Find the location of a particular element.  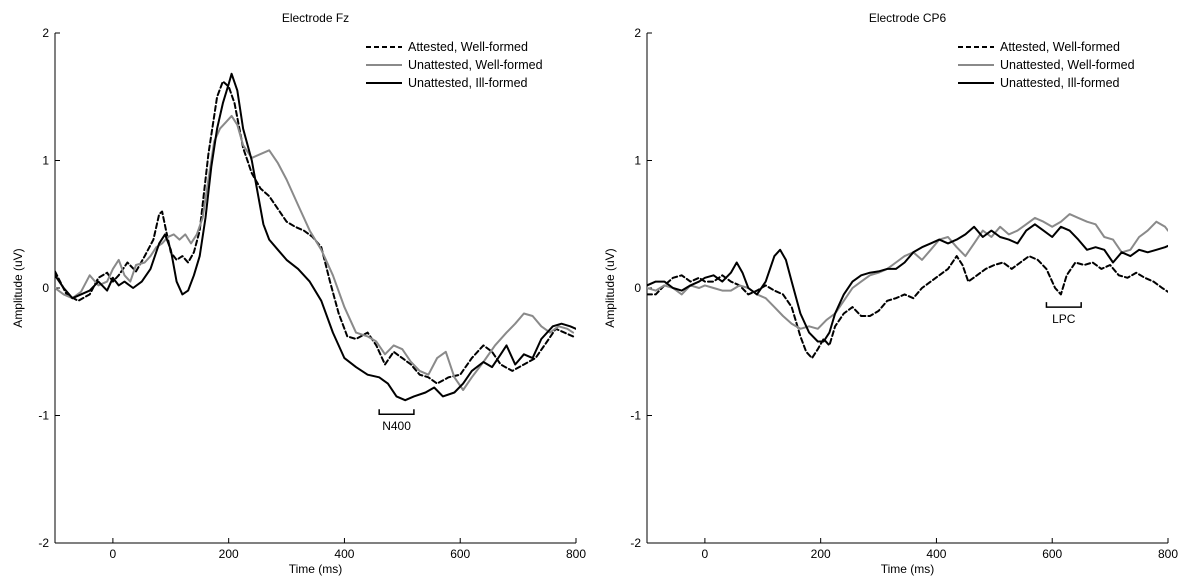

annotation-label: N400 is located at coordinates (396, 426).